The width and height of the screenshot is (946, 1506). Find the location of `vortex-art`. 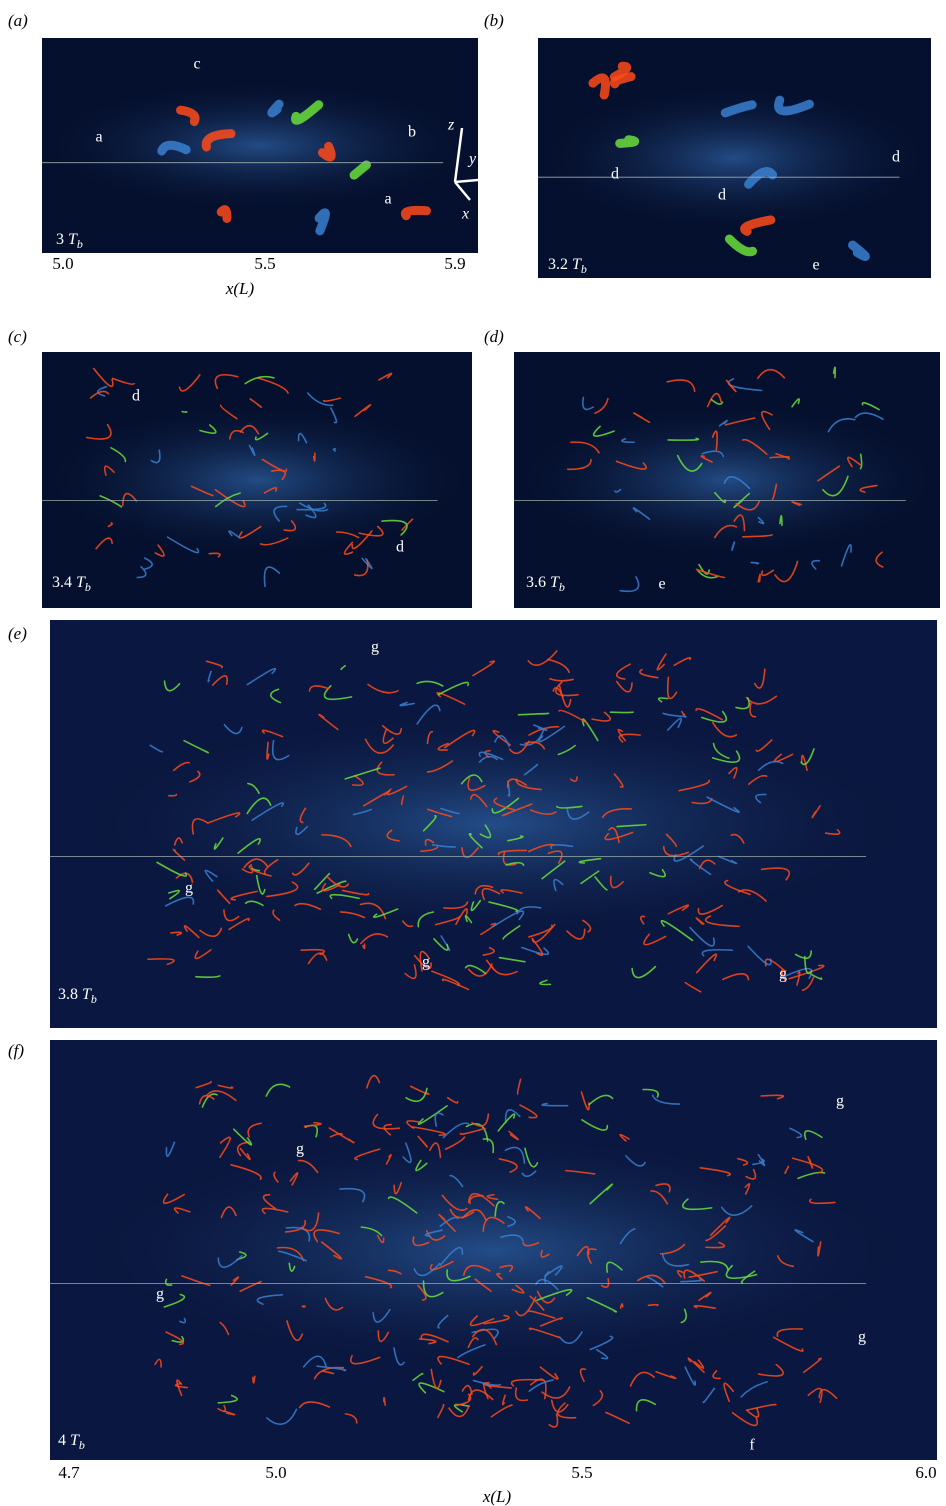

vortex-art is located at coordinates (734, 161).